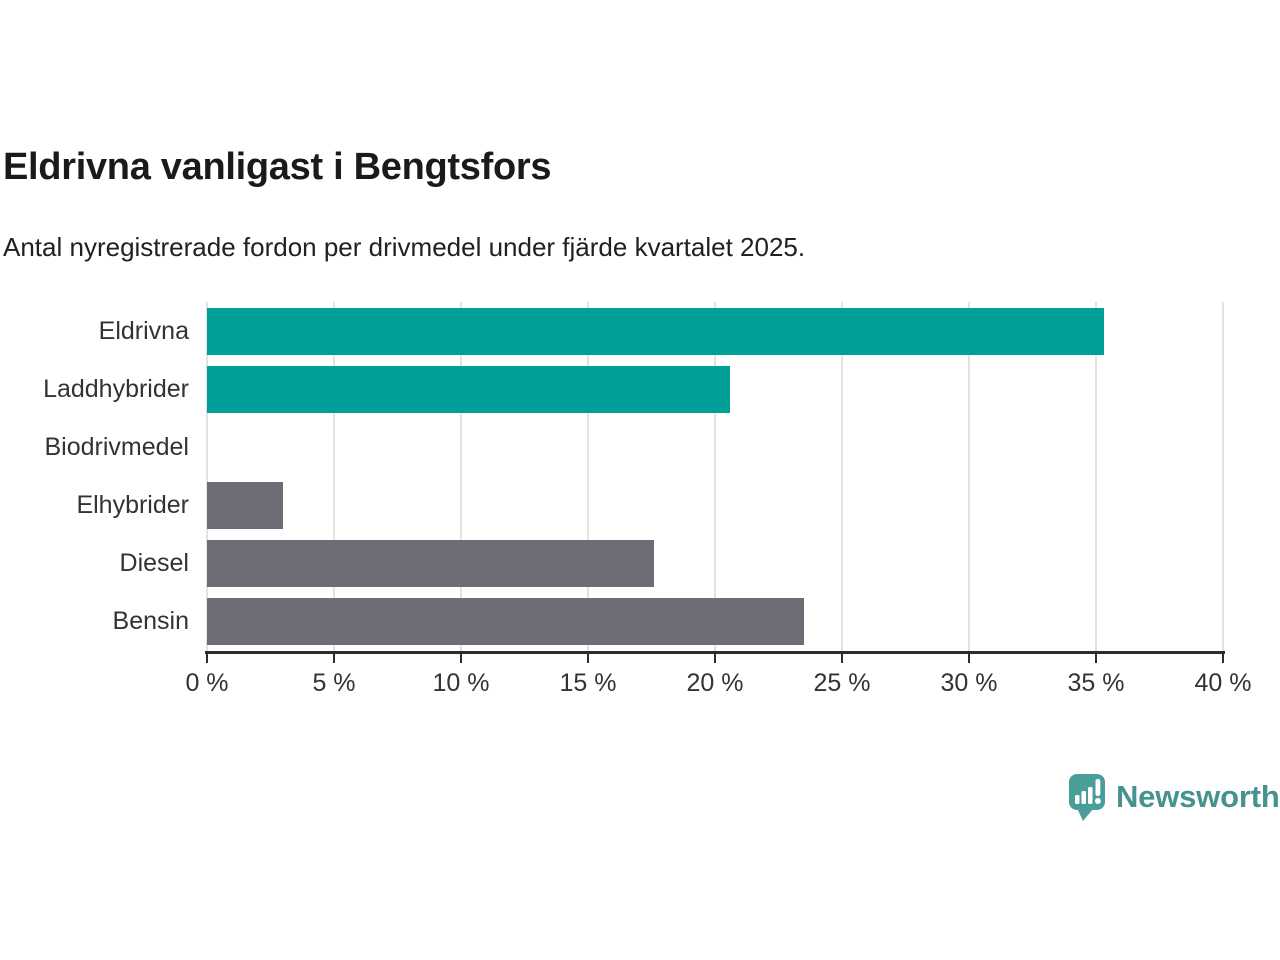 The height and width of the screenshot is (960, 1280). I want to click on x-tick-label: 0 %, so click(207, 683).